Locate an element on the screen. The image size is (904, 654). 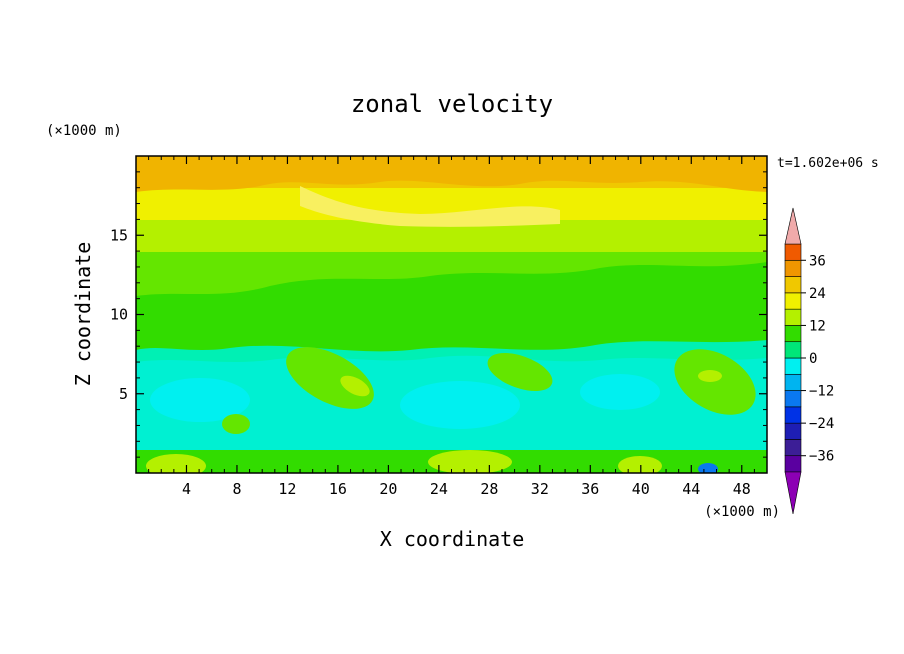
x-tick-label: 20 is located at coordinates (388, 489).